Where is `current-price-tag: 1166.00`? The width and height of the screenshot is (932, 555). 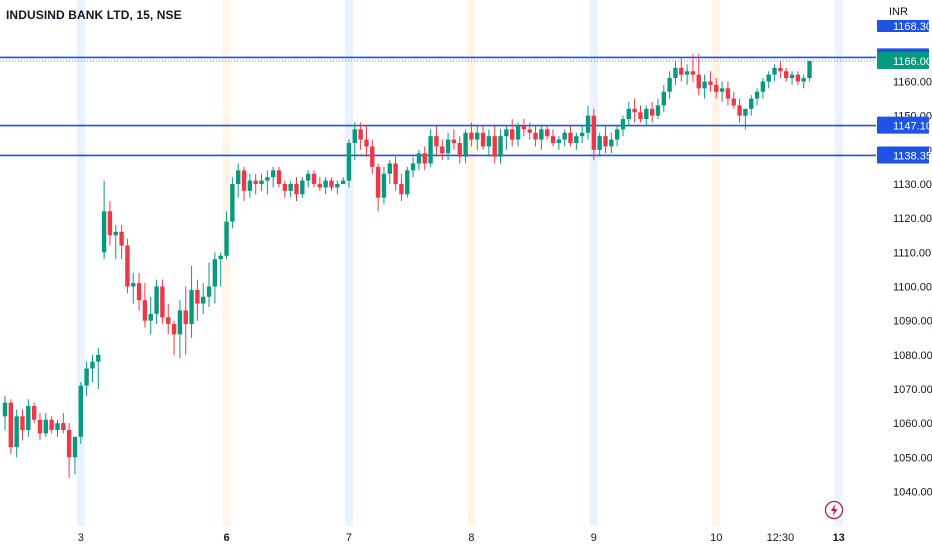 current-price-tag: 1166.00 is located at coordinates (904, 60).